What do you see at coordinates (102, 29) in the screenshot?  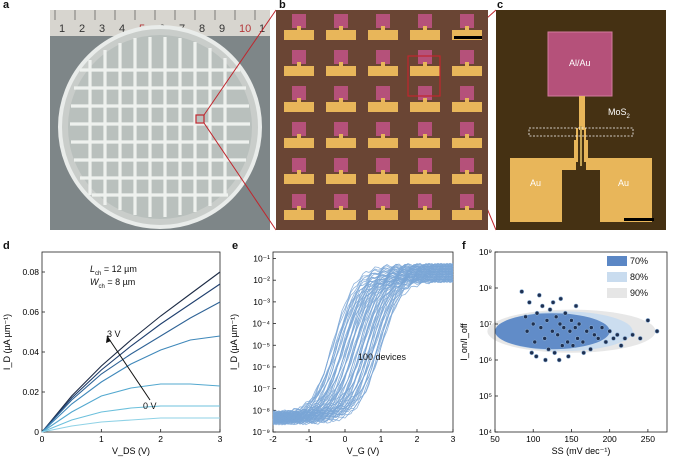 I see `ruler-number: 3` at bounding box center [102, 29].